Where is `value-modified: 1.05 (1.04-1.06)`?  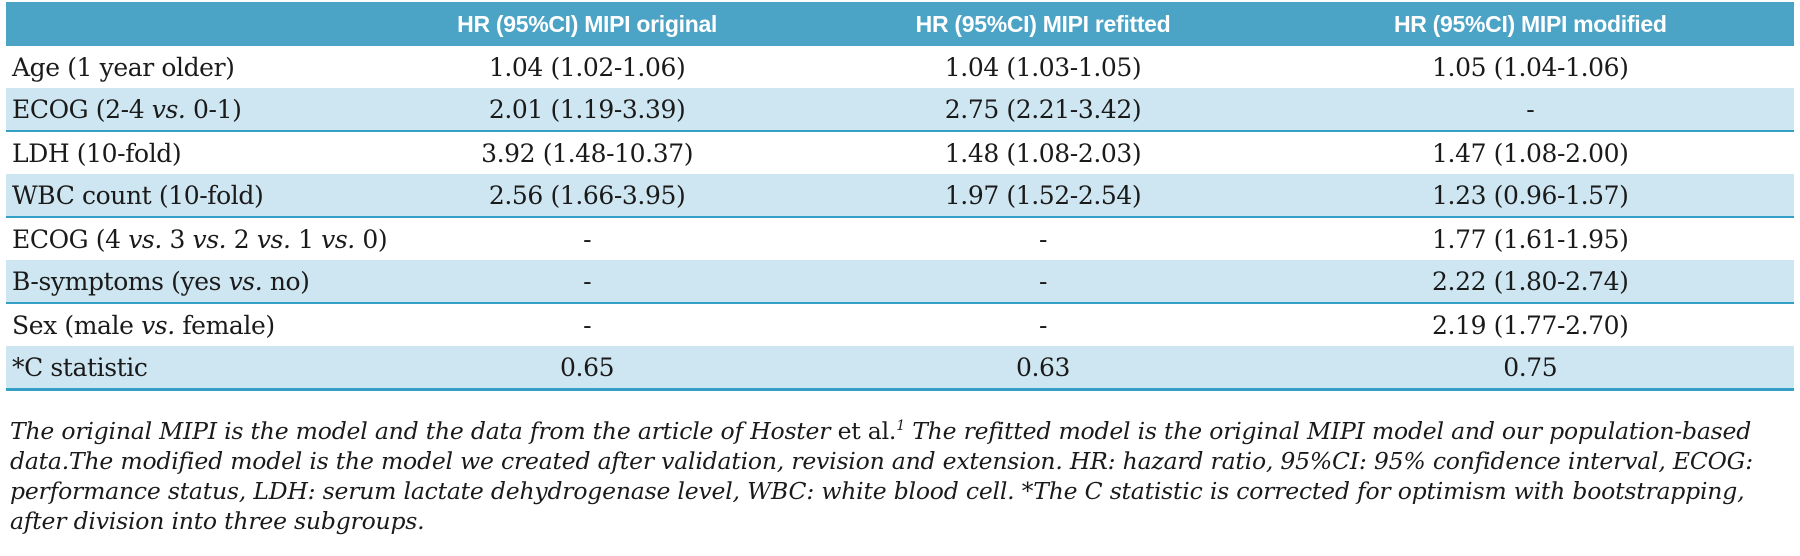
value-modified: 1.05 (1.04-1.06) is located at coordinates (1530, 67).